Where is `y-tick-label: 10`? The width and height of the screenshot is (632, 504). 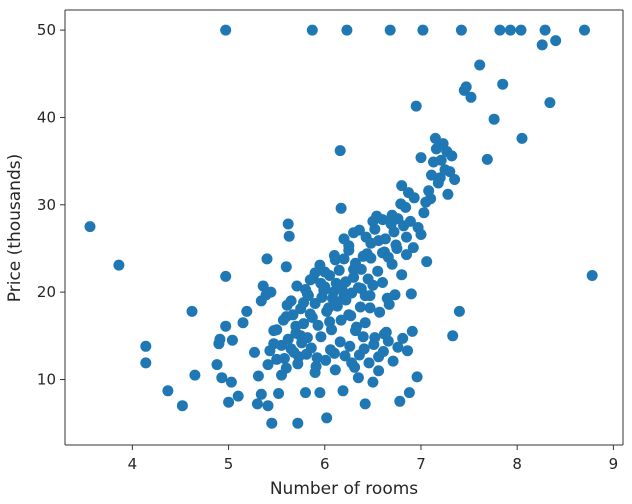
y-tick-label: 10 is located at coordinates (46, 379).